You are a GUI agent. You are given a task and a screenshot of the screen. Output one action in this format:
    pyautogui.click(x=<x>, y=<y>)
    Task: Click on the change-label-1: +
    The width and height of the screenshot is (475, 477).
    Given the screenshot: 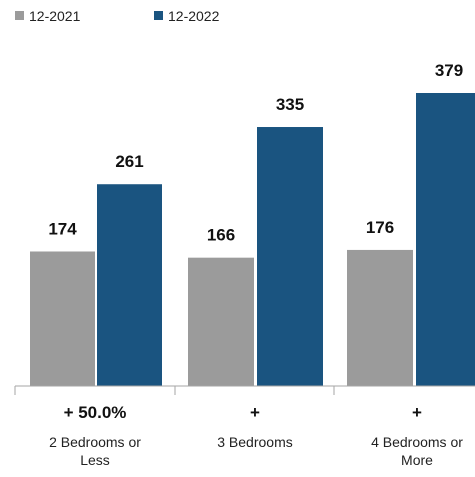 What is the action you would take?
    pyautogui.click(x=255, y=412)
    